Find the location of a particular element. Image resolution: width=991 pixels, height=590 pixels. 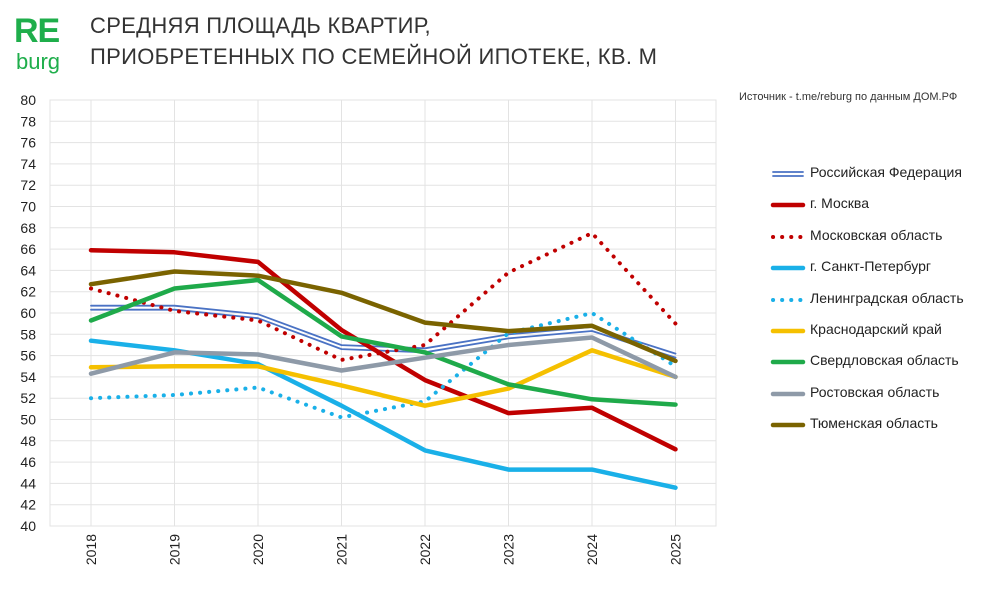

x-tick-label: 2019 is located at coordinates (175, 549).